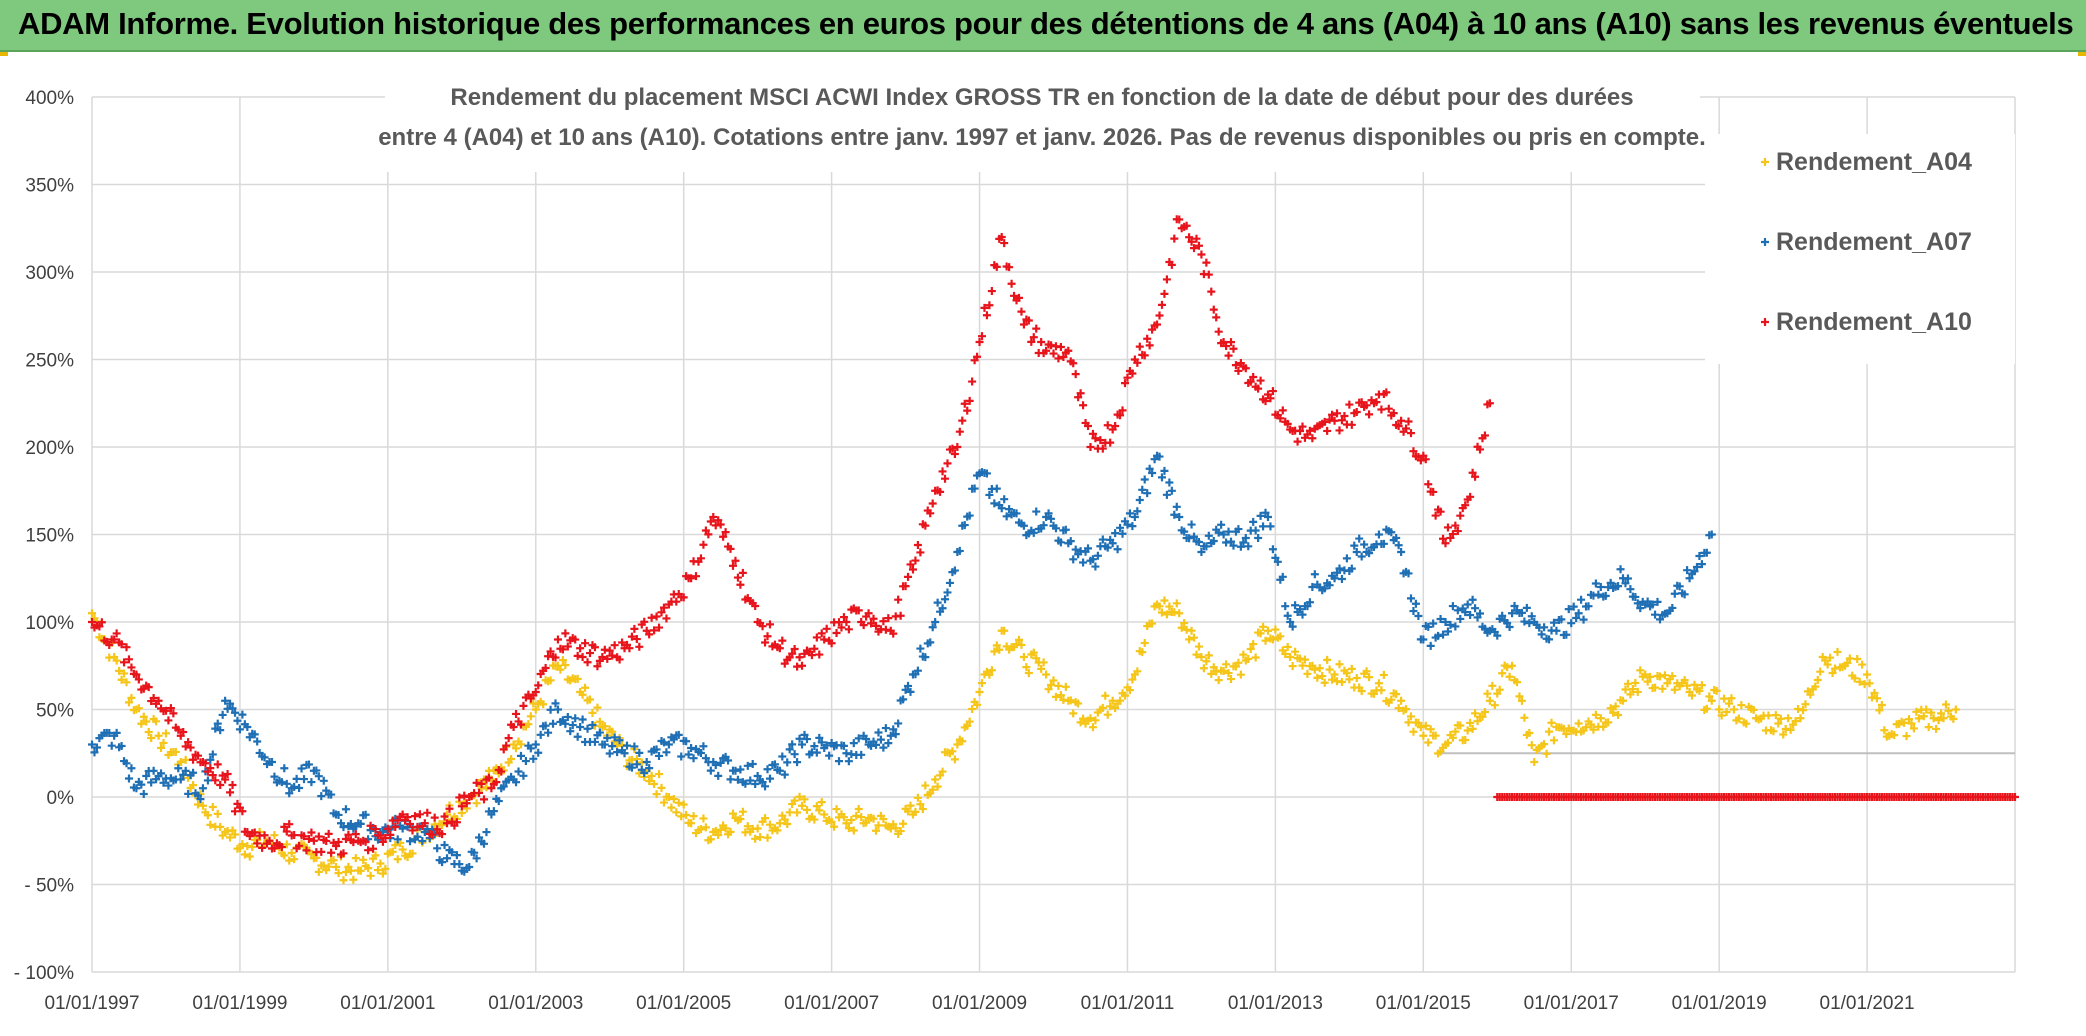  Describe the element at coordinates (1867, 1003) in the screenshot. I see `x-tick-label: 01/01/2021` at that location.